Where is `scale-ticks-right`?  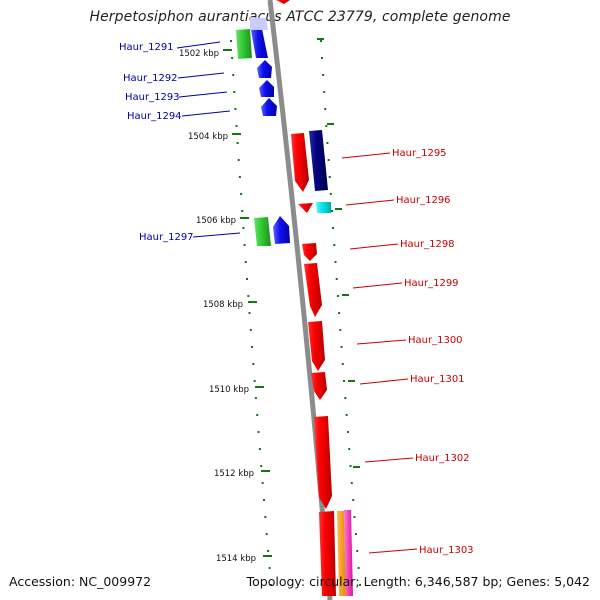 scale-ticks-right is located at coordinates (340, 313).